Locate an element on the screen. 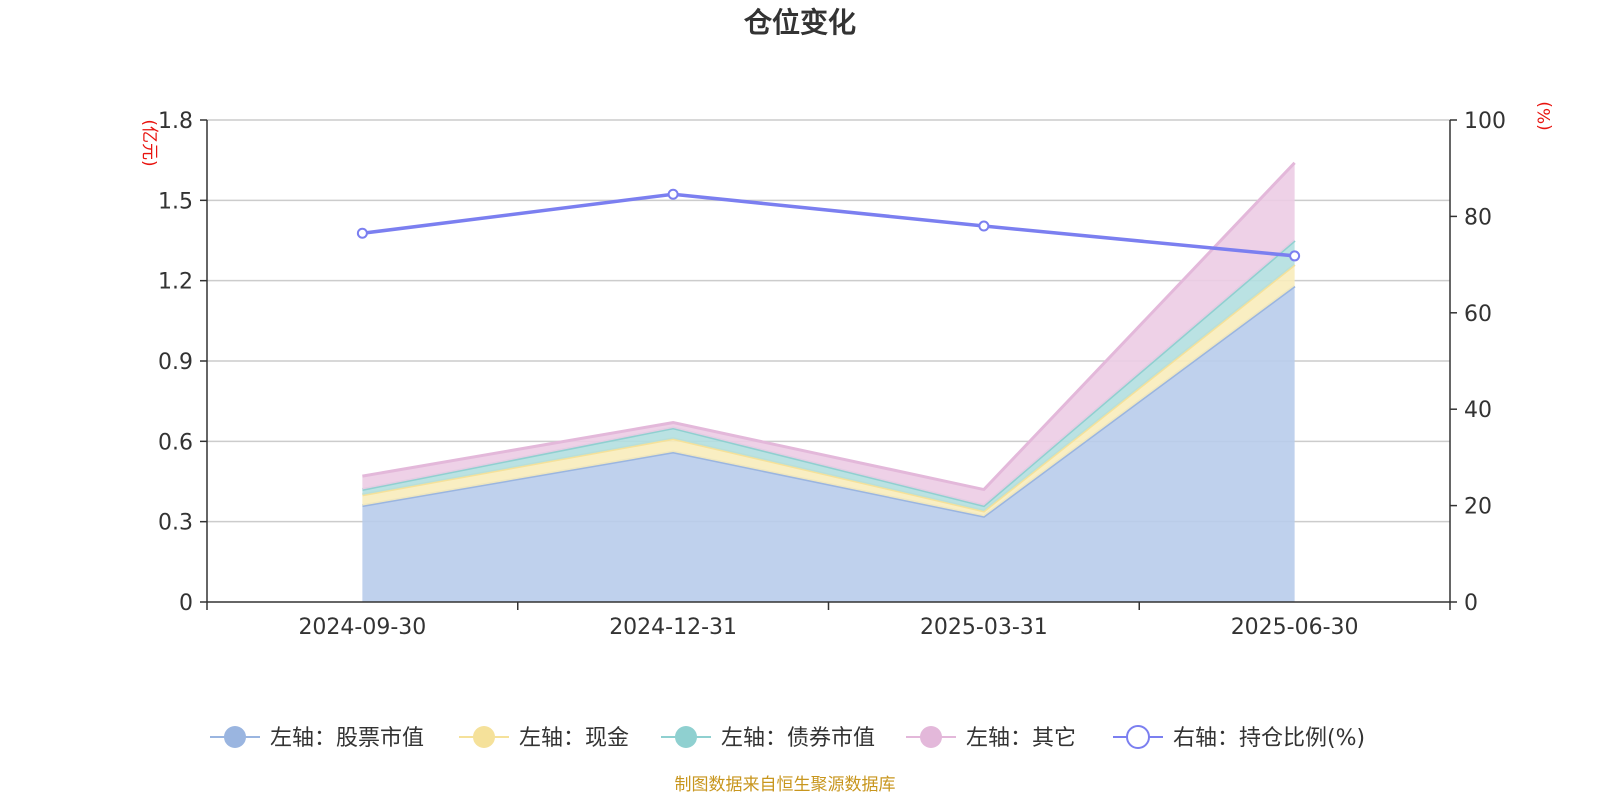  x-tick-label: 2025-06-30 is located at coordinates (1295, 627).